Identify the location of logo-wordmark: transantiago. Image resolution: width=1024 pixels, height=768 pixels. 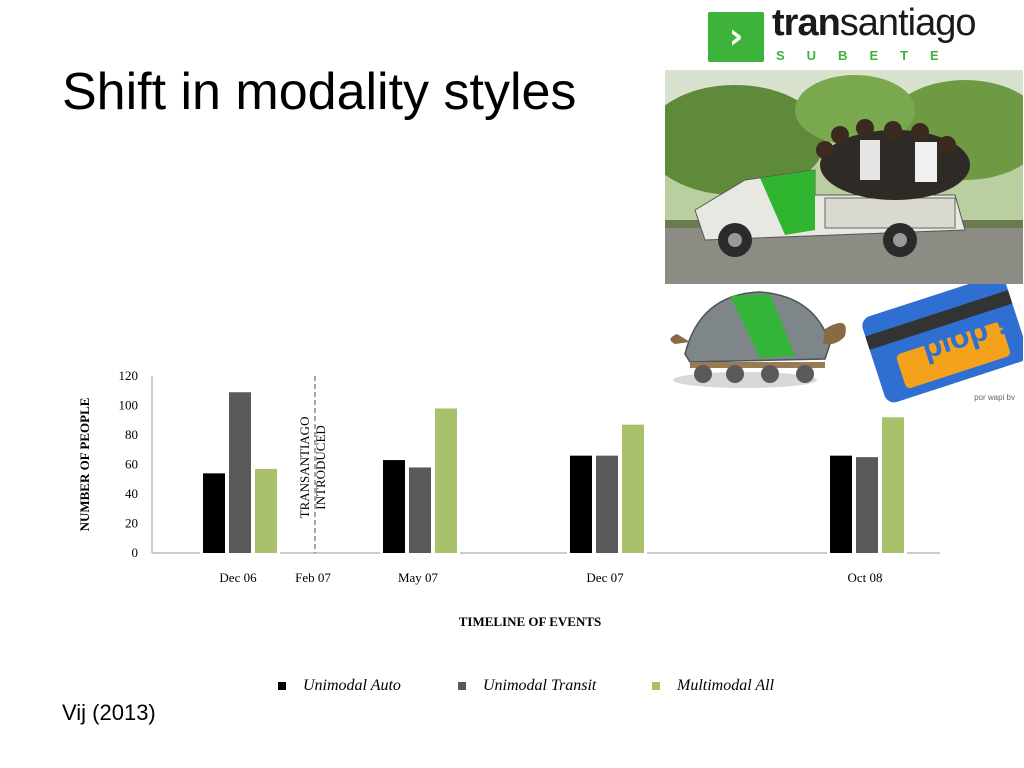
(874, 23).